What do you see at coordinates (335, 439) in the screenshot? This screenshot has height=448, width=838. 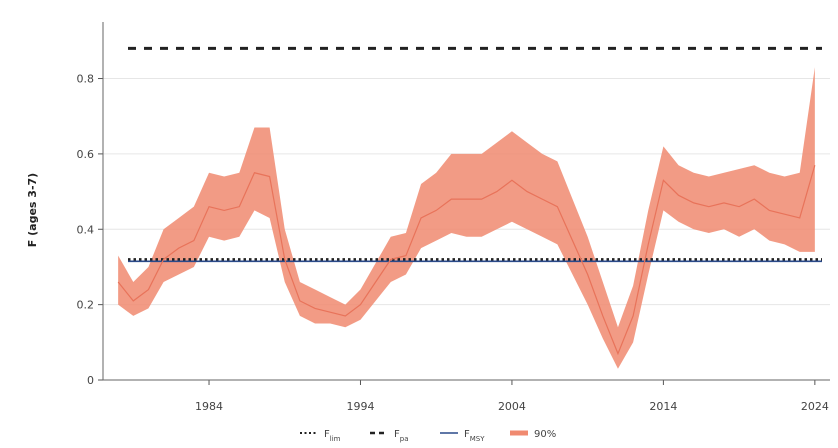 I see `legend-subscript: lim` at bounding box center [335, 439].